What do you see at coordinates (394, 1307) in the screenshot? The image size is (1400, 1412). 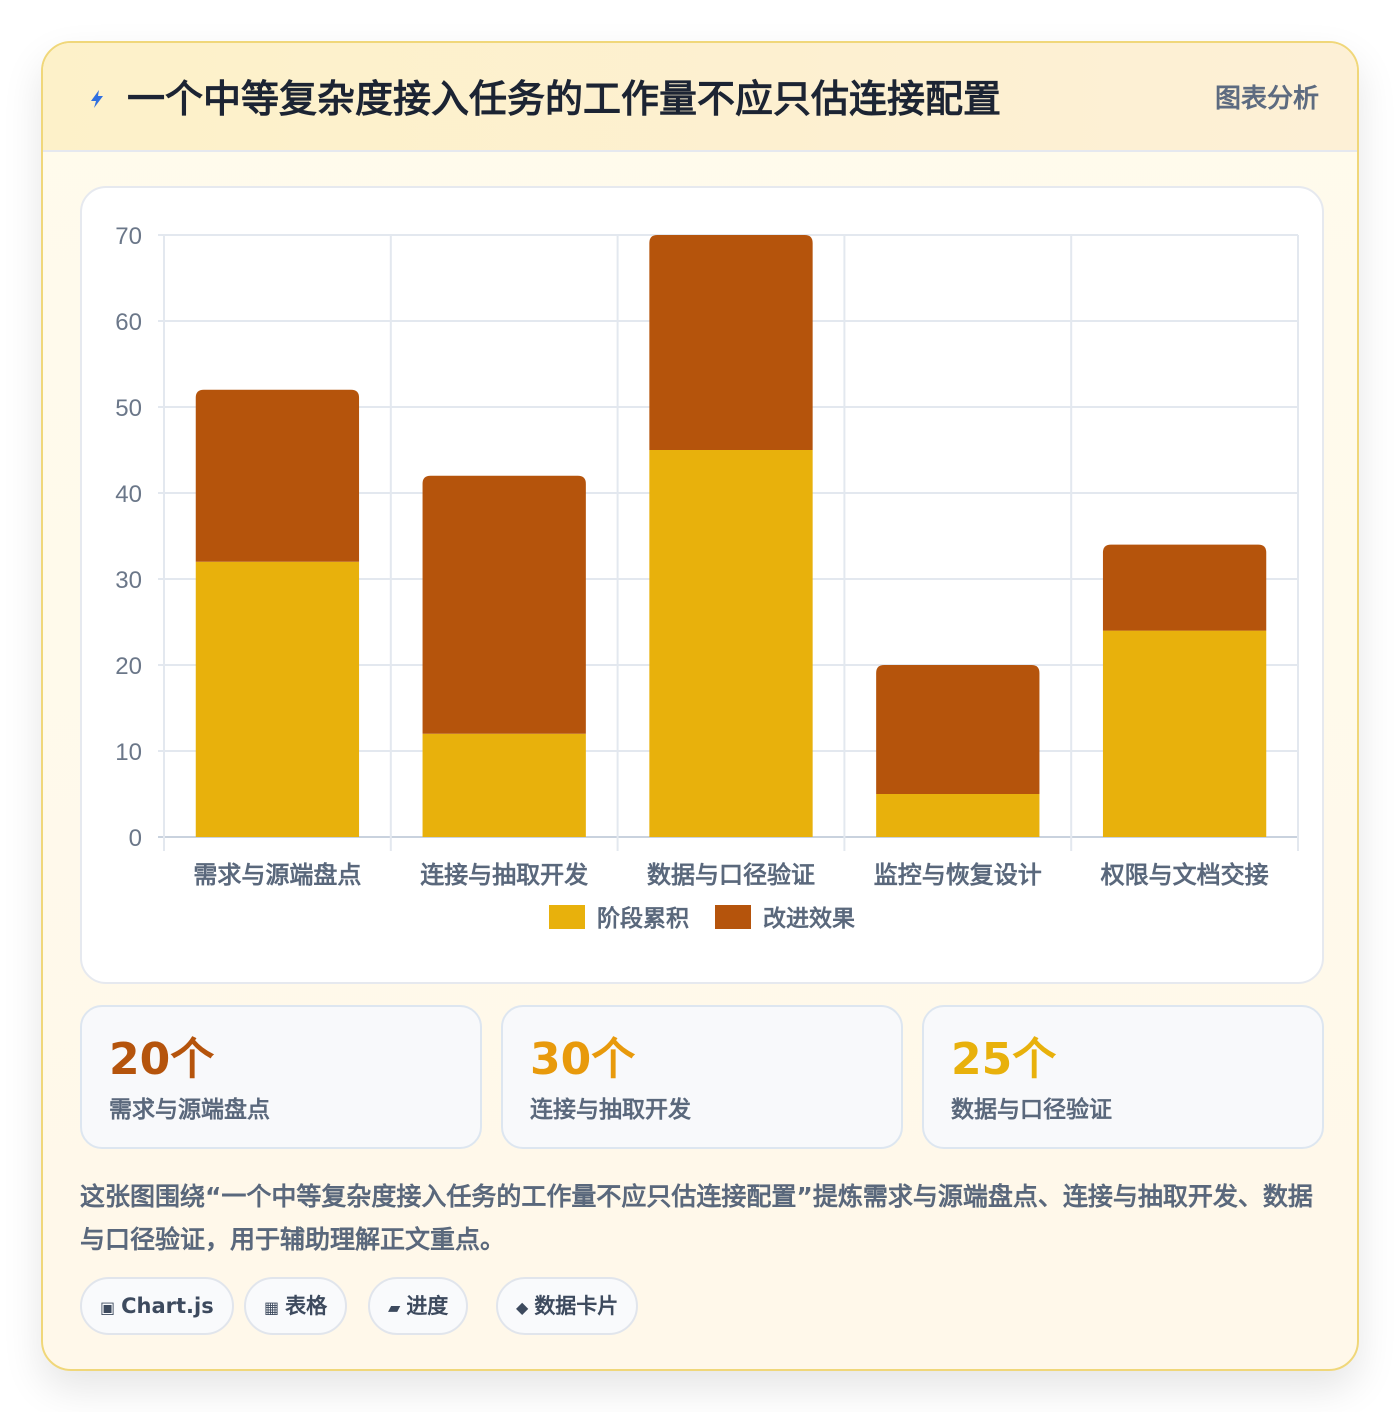 I see `progress-icon: ▰` at bounding box center [394, 1307].